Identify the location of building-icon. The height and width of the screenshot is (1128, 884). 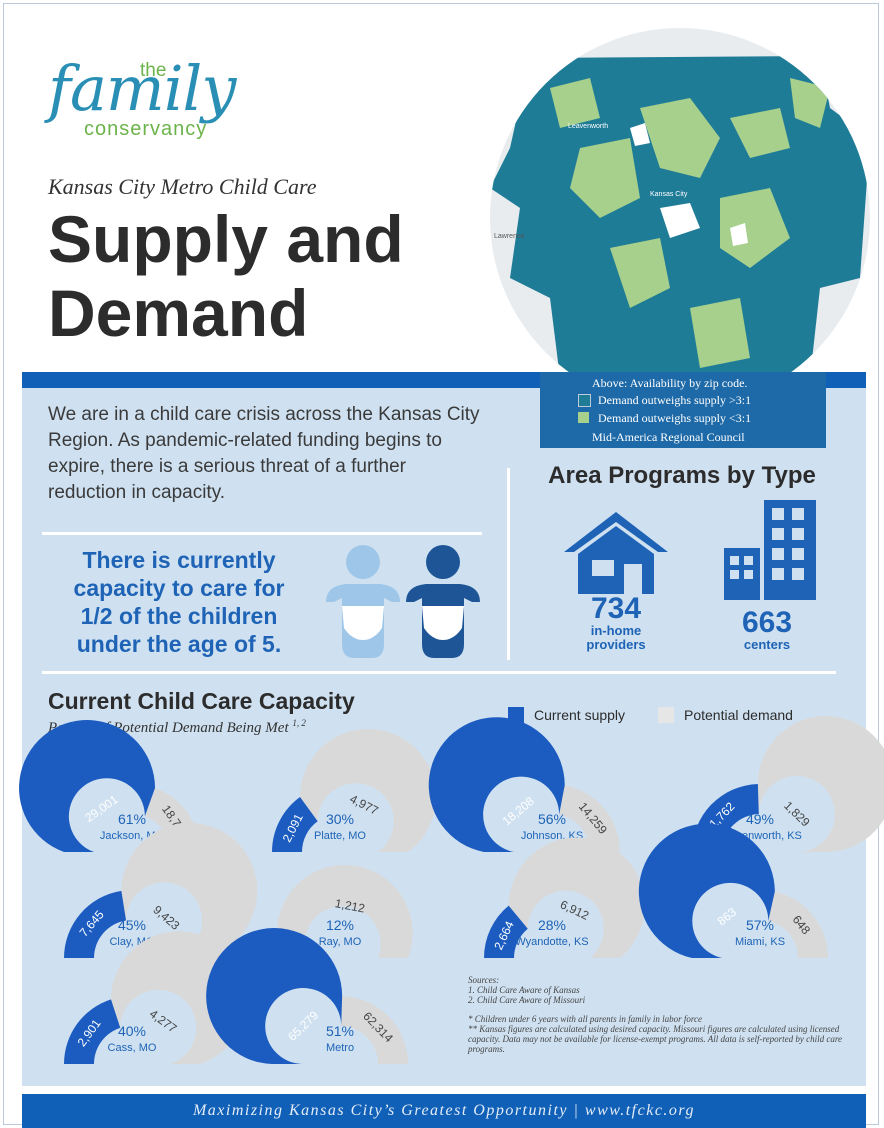
(770, 550).